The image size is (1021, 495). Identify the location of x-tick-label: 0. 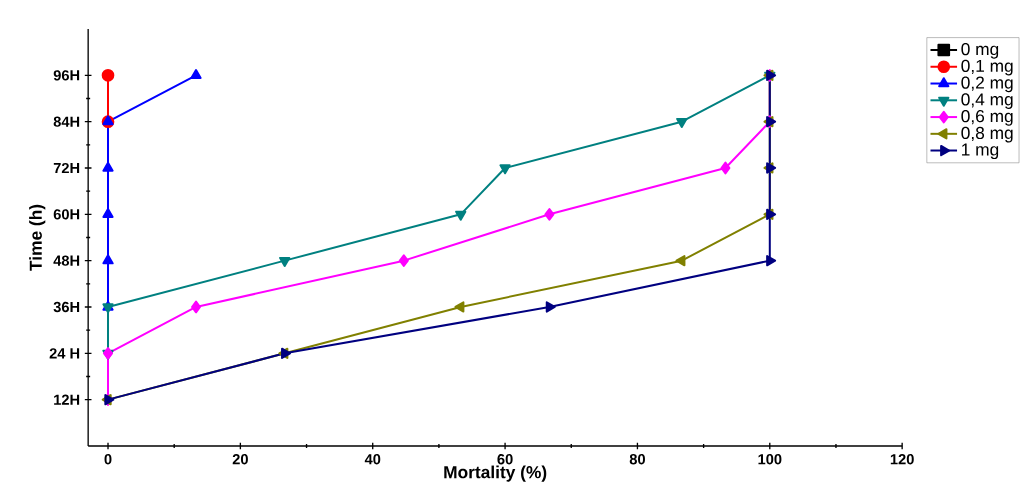
(108, 459).